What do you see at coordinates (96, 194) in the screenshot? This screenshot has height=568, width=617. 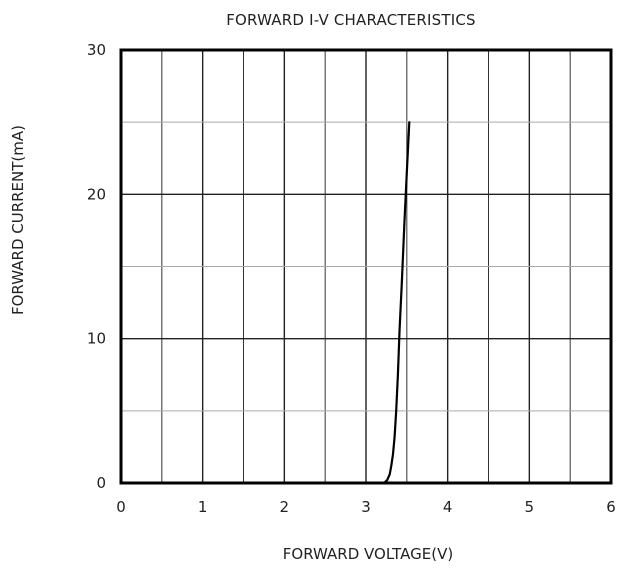 I see `y-tick-label: 20` at bounding box center [96, 194].